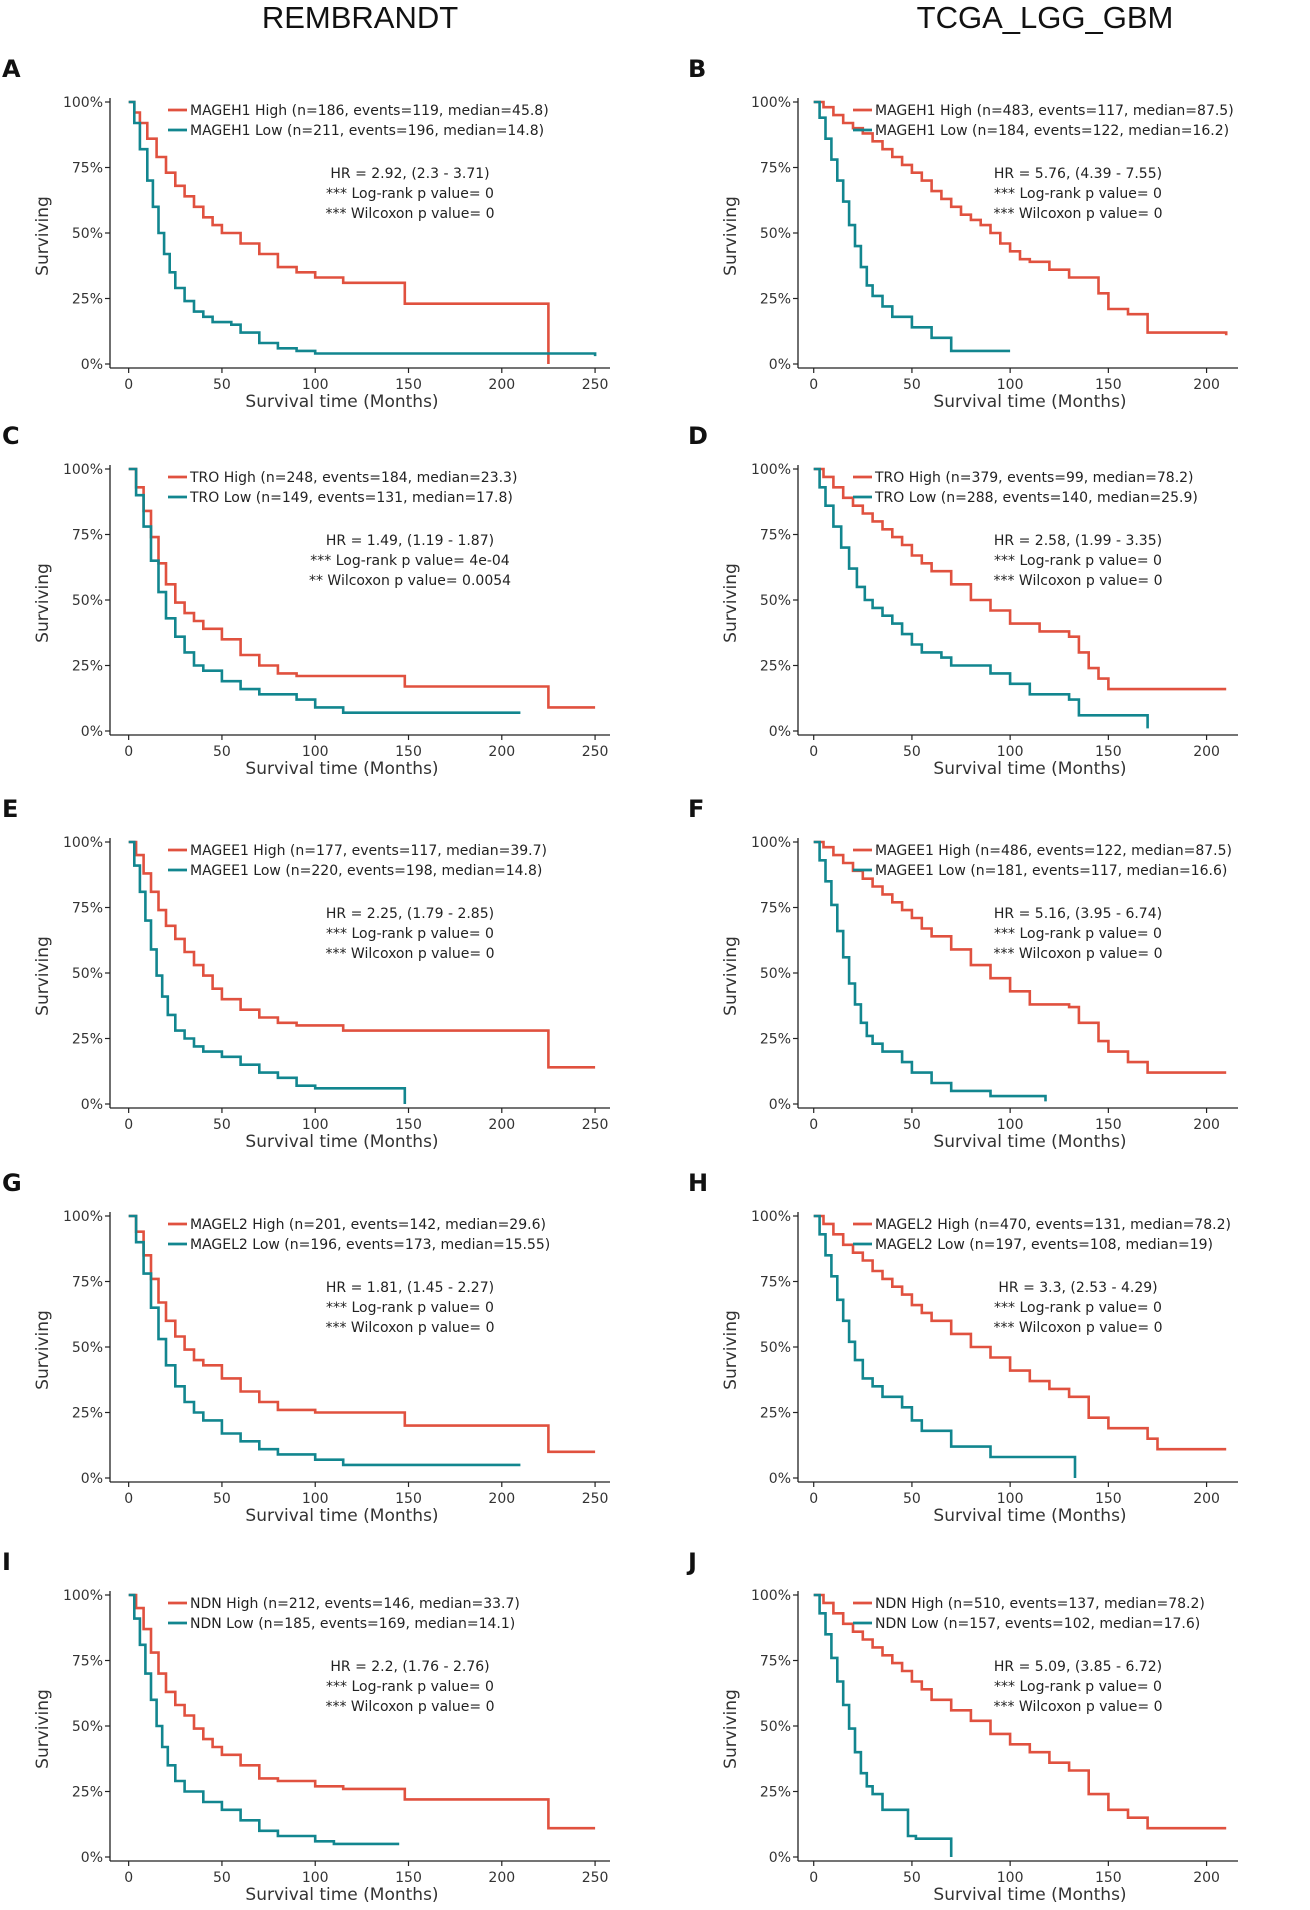 The width and height of the screenshot is (1310, 1910). Describe the element at coordinates (87, 1040) in the screenshot. I see `panel-e-y-tick-label: 25%` at that location.